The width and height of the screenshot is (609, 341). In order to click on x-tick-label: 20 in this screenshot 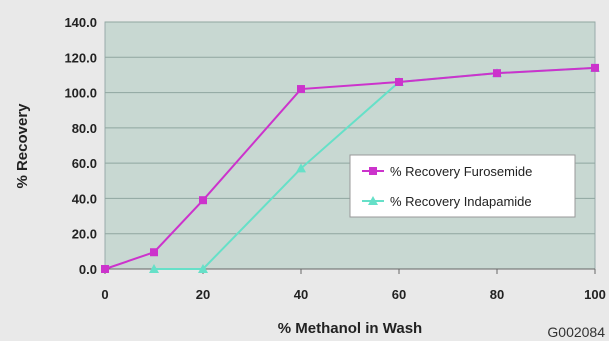, I will do `click(203, 294)`.